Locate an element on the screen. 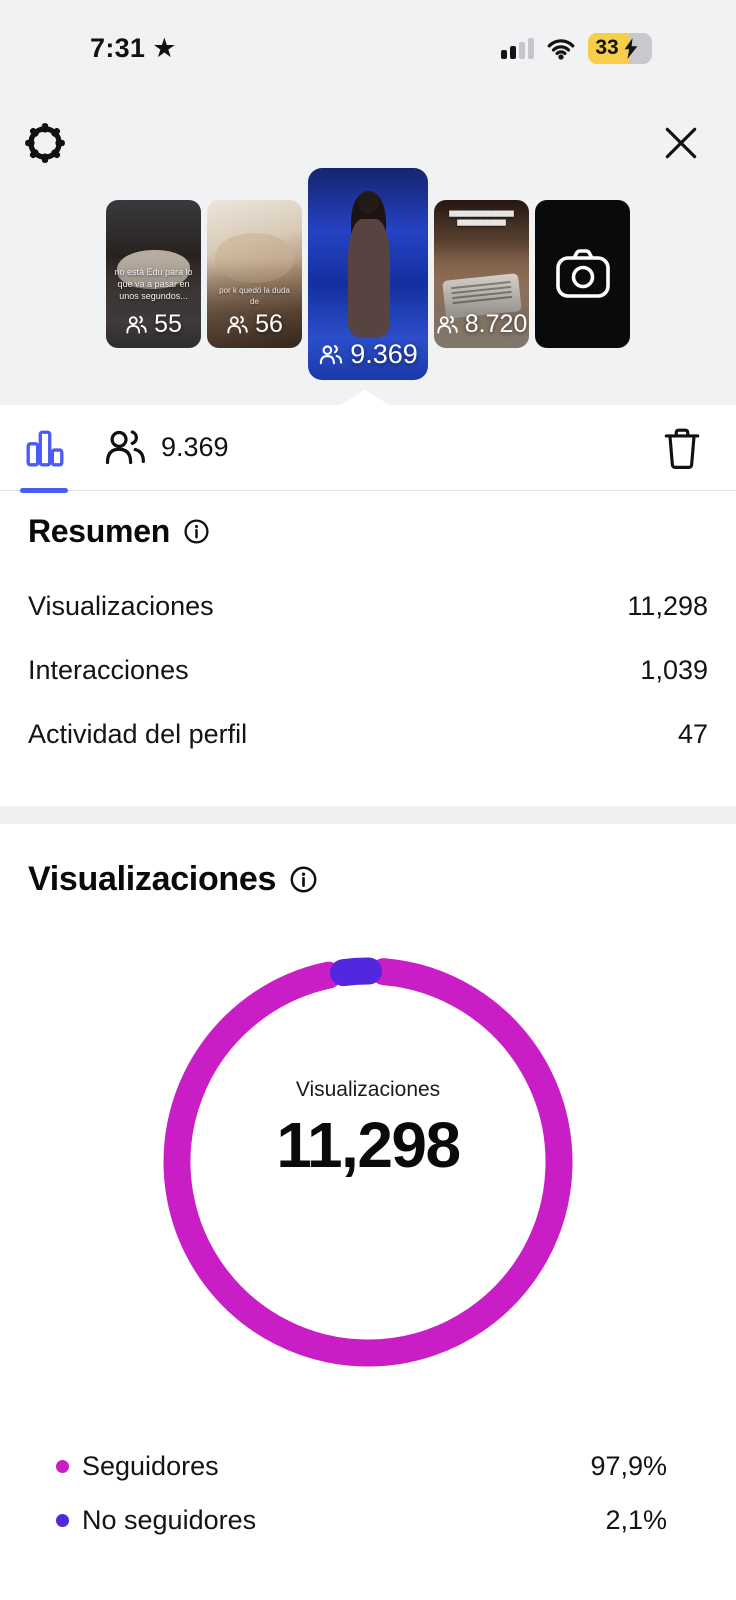 The width and height of the screenshot is (736, 1600). new-story-tile is located at coordinates (582, 274).